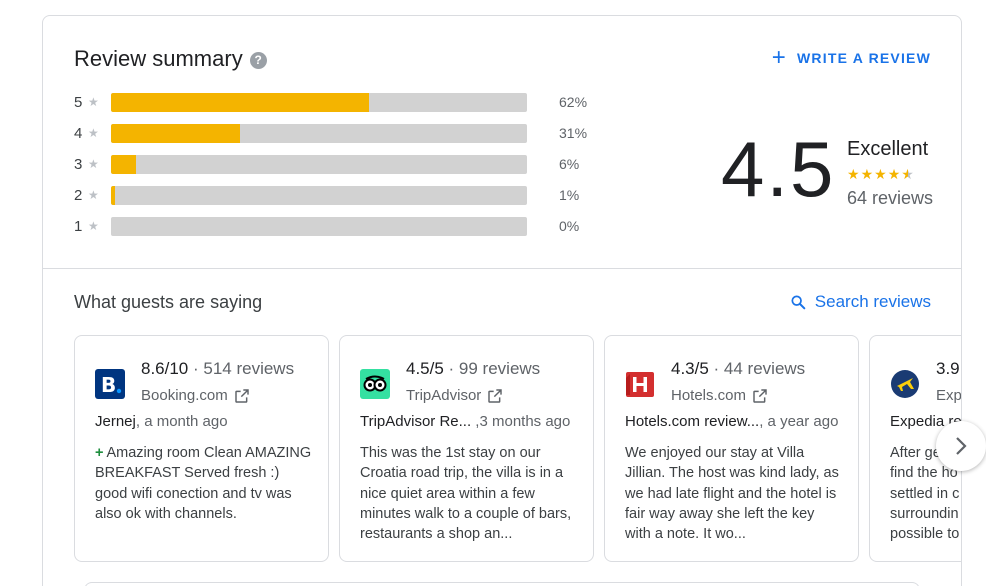 This screenshot has width=986, height=586. I want to click on booking-logo: B, so click(110, 384).